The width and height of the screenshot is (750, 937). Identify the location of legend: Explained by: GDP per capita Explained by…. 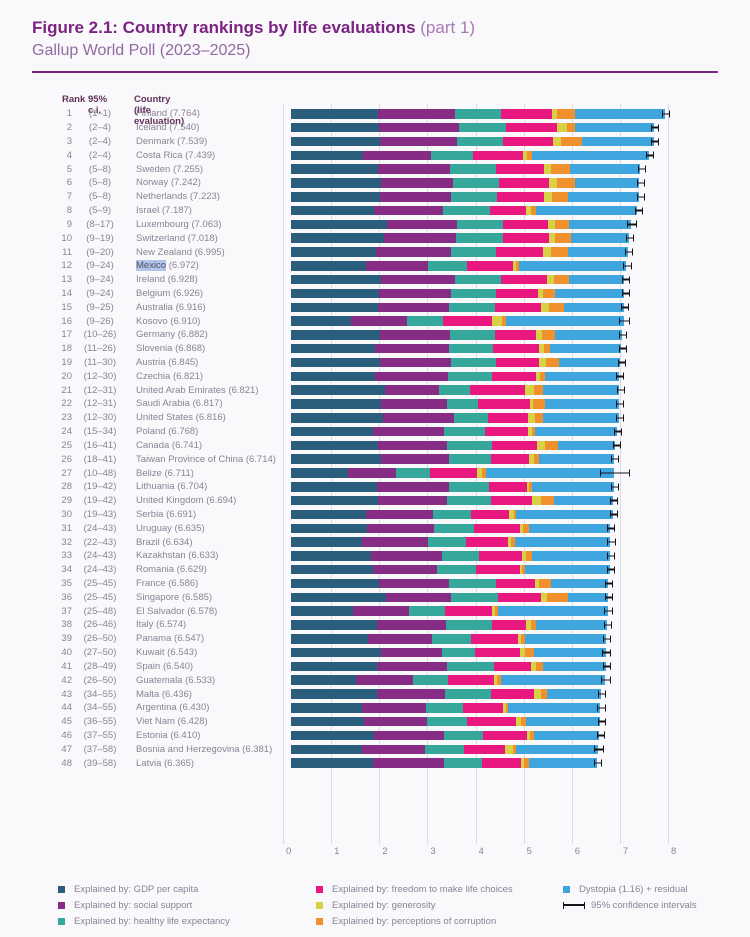
(400, 905).